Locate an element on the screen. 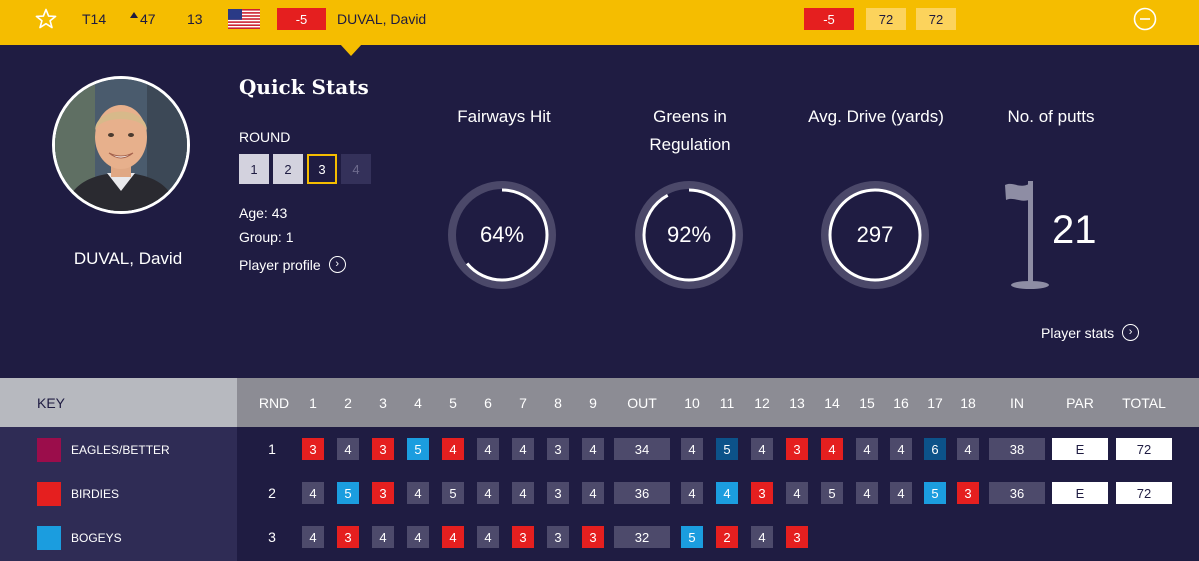 This screenshot has height=561, width=1199. player-profile-link: Player profile › is located at coordinates (292, 264).